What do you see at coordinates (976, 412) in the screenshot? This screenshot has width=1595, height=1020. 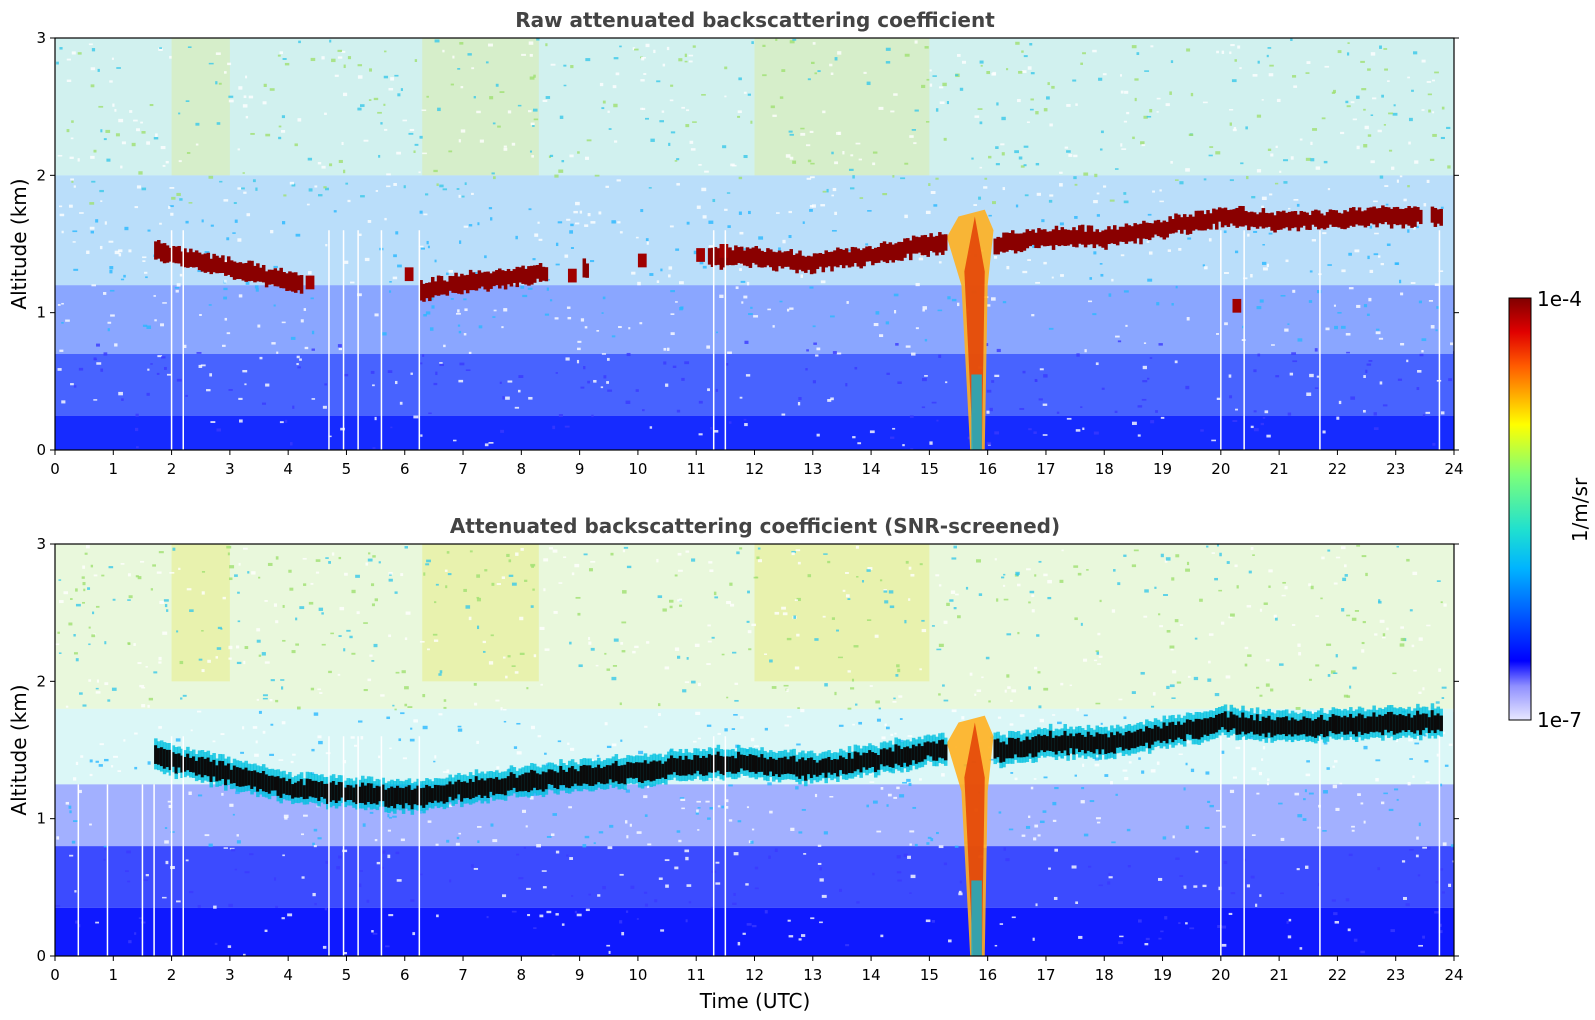 I see `precip-base` at bounding box center [976, 412].